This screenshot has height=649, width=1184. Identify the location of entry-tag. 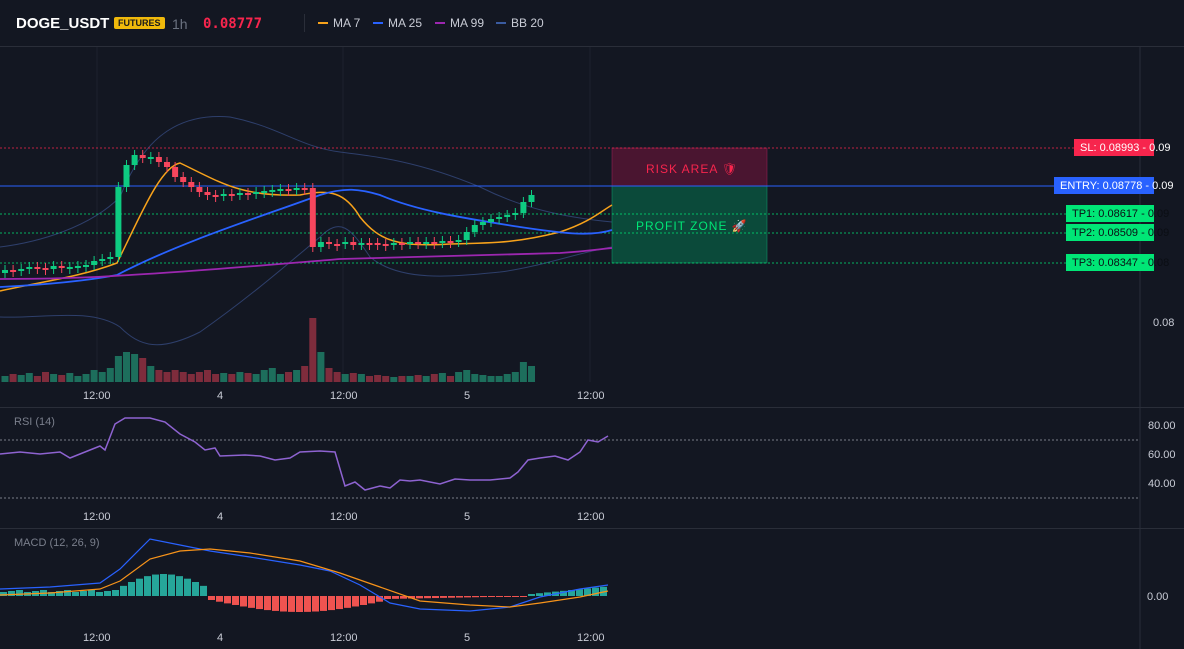
(1104, 185).